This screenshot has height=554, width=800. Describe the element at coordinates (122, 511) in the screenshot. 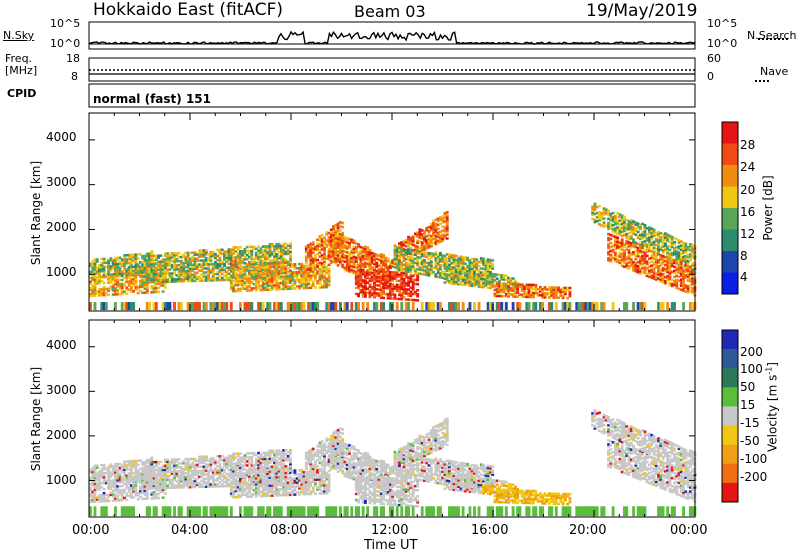

I see `ground-scatter-cell` at that location.